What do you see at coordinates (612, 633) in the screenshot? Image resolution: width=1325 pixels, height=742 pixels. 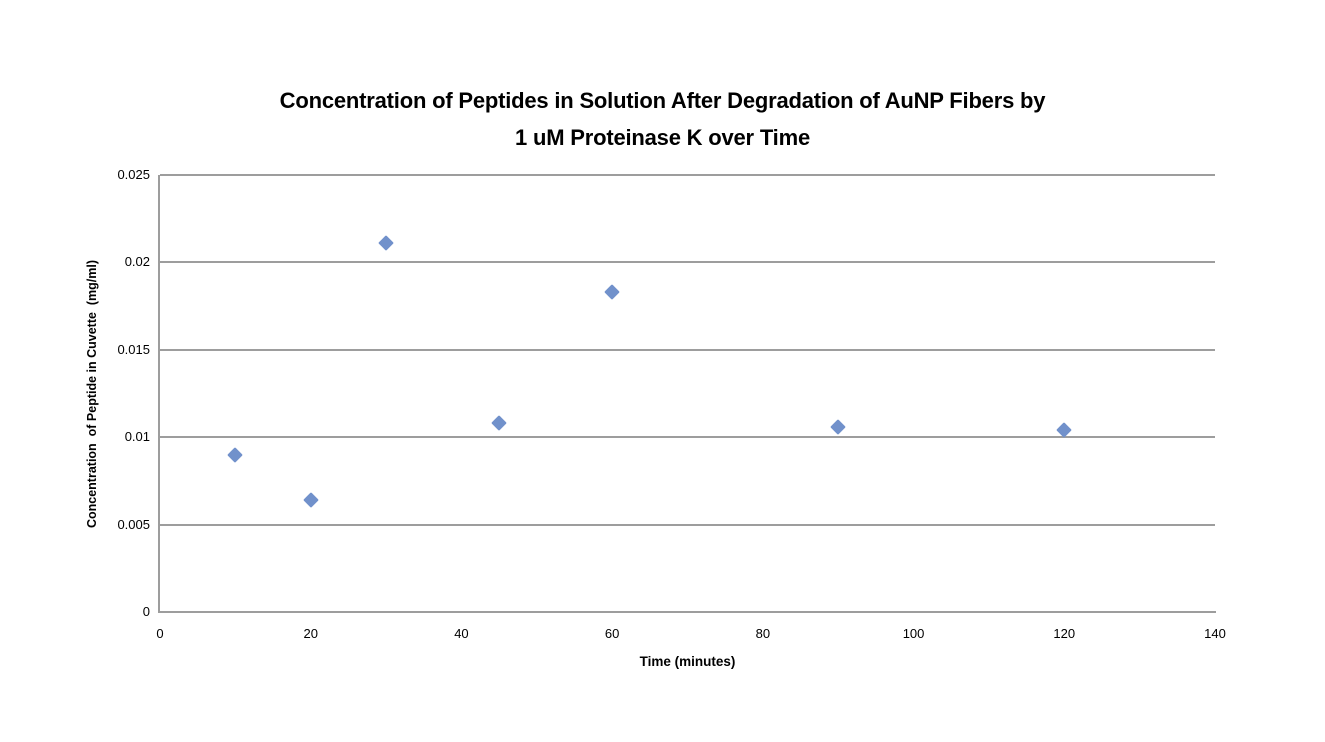 I see `x-tick-label: 60` at bounding box center [612, 633].